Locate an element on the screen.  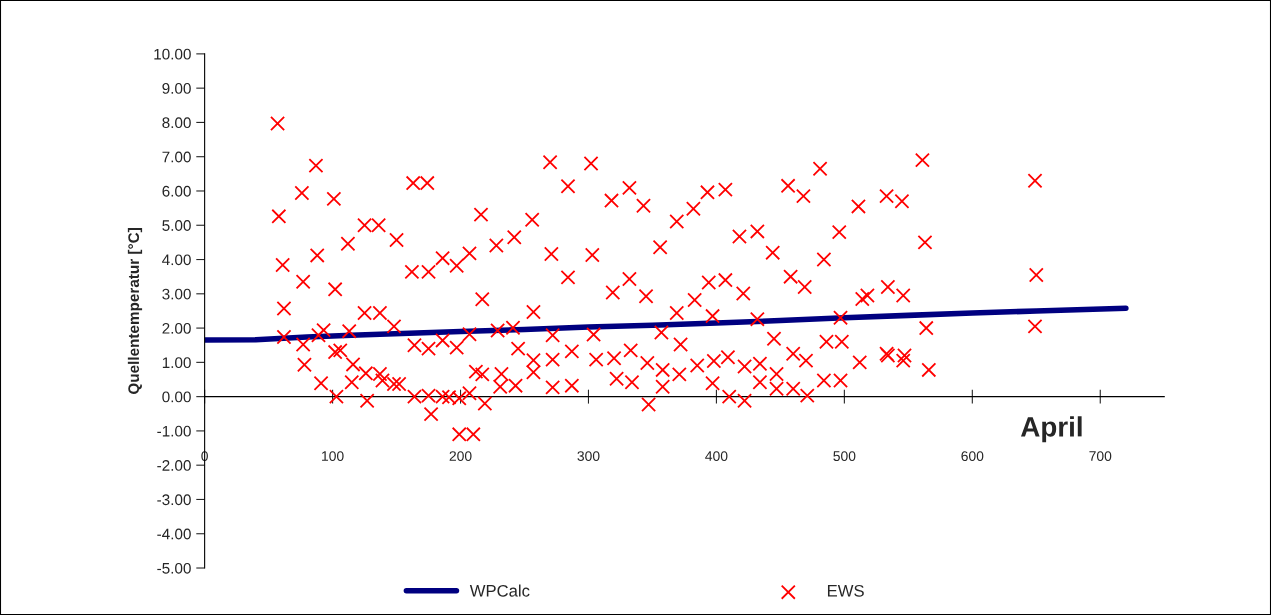
x-tick-label: 100 is located at coordinates (333, 456).